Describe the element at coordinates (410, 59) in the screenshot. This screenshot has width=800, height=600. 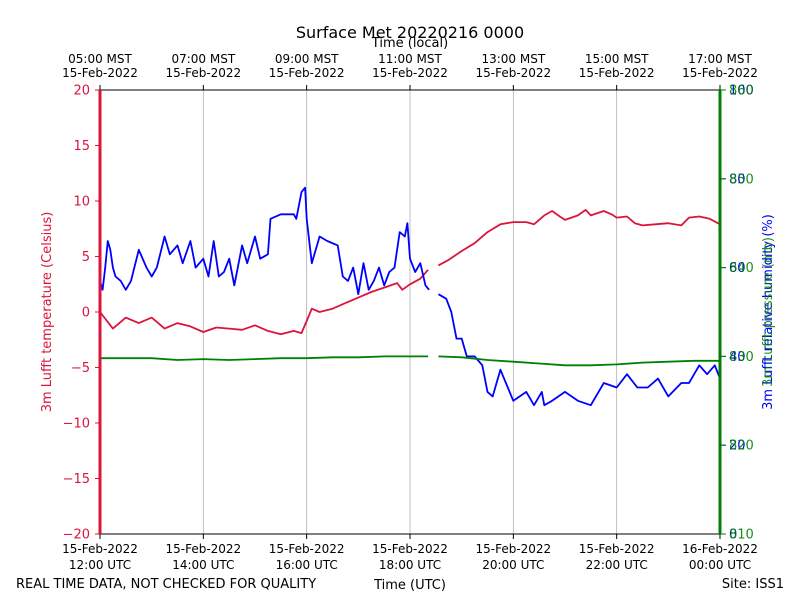
I see `top-tick-time-3: 11:00 MST` at that location.